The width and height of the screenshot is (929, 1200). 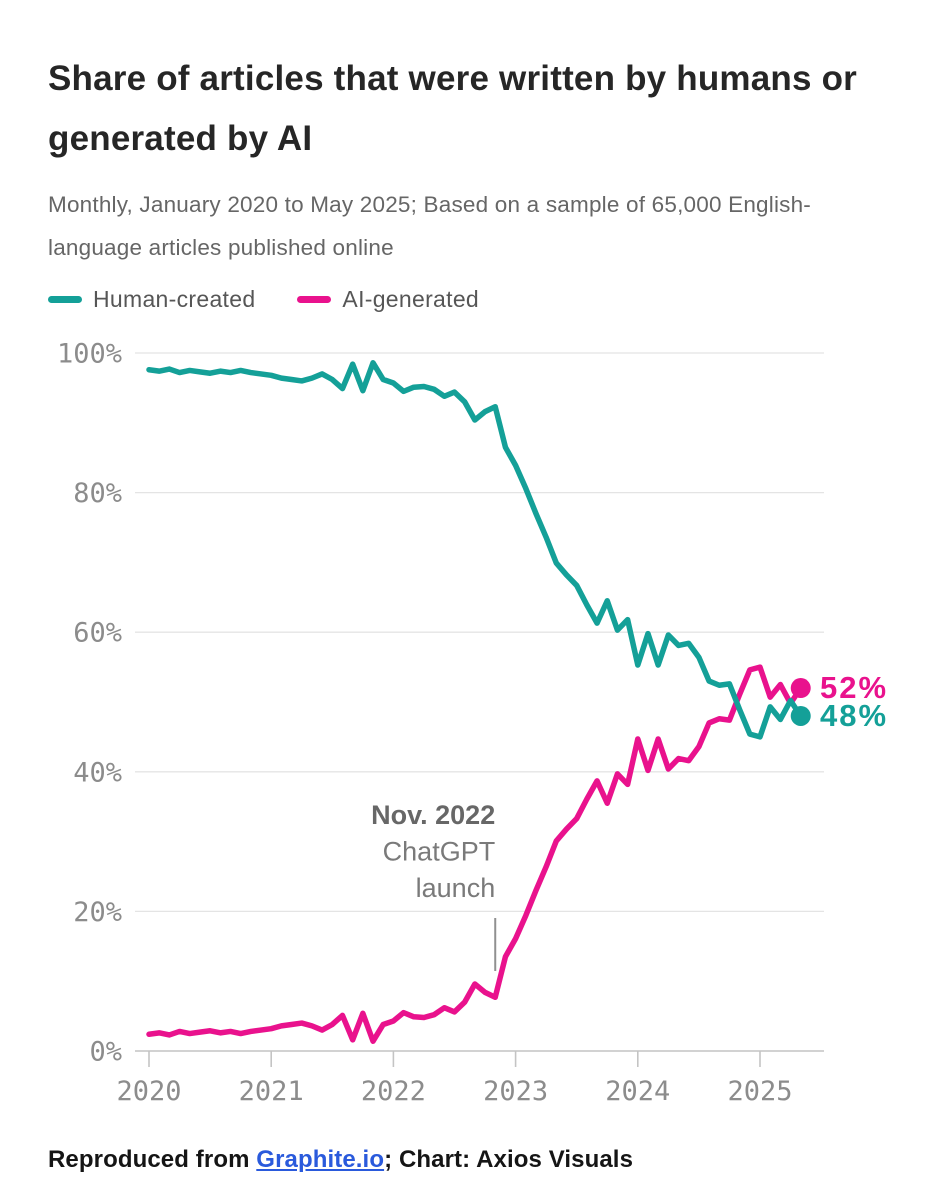 What do you see at coordinates (411, 299) in the screenshot?
I see `legend-label-ai: AI-generated` at bounding box center [411, 299].